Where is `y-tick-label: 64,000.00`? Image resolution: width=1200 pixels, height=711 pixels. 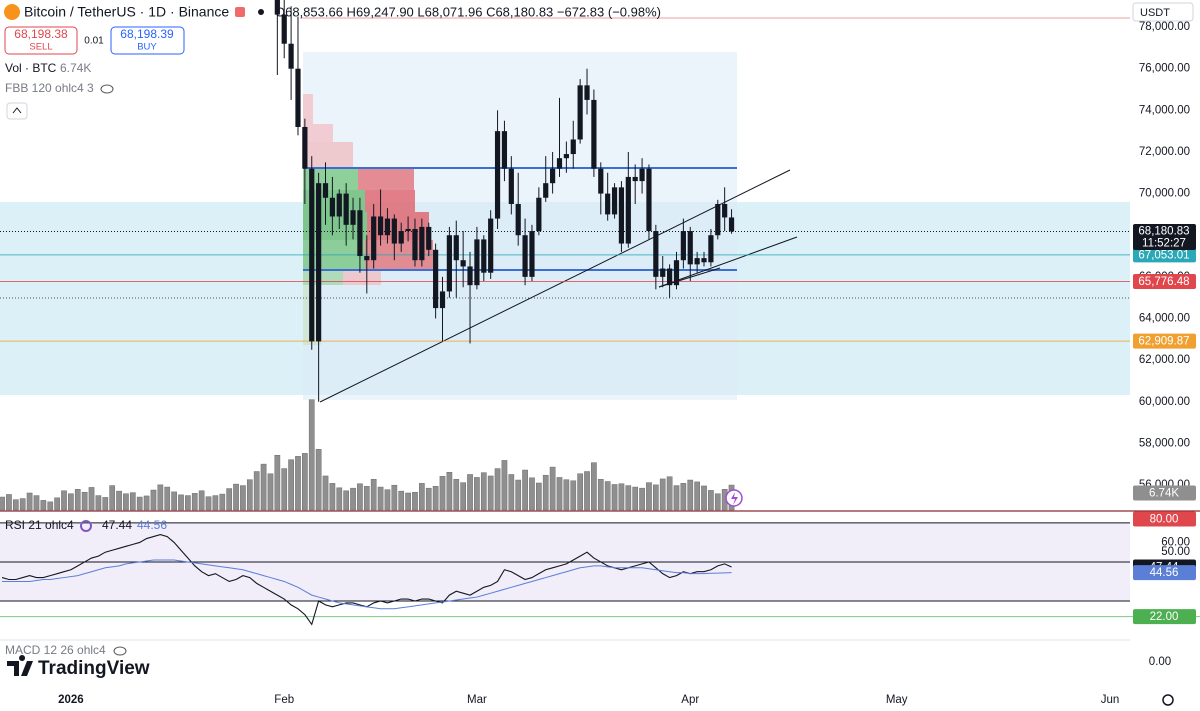 y-tick-label: 64,000.00 is located at coordinates (1164, 319).